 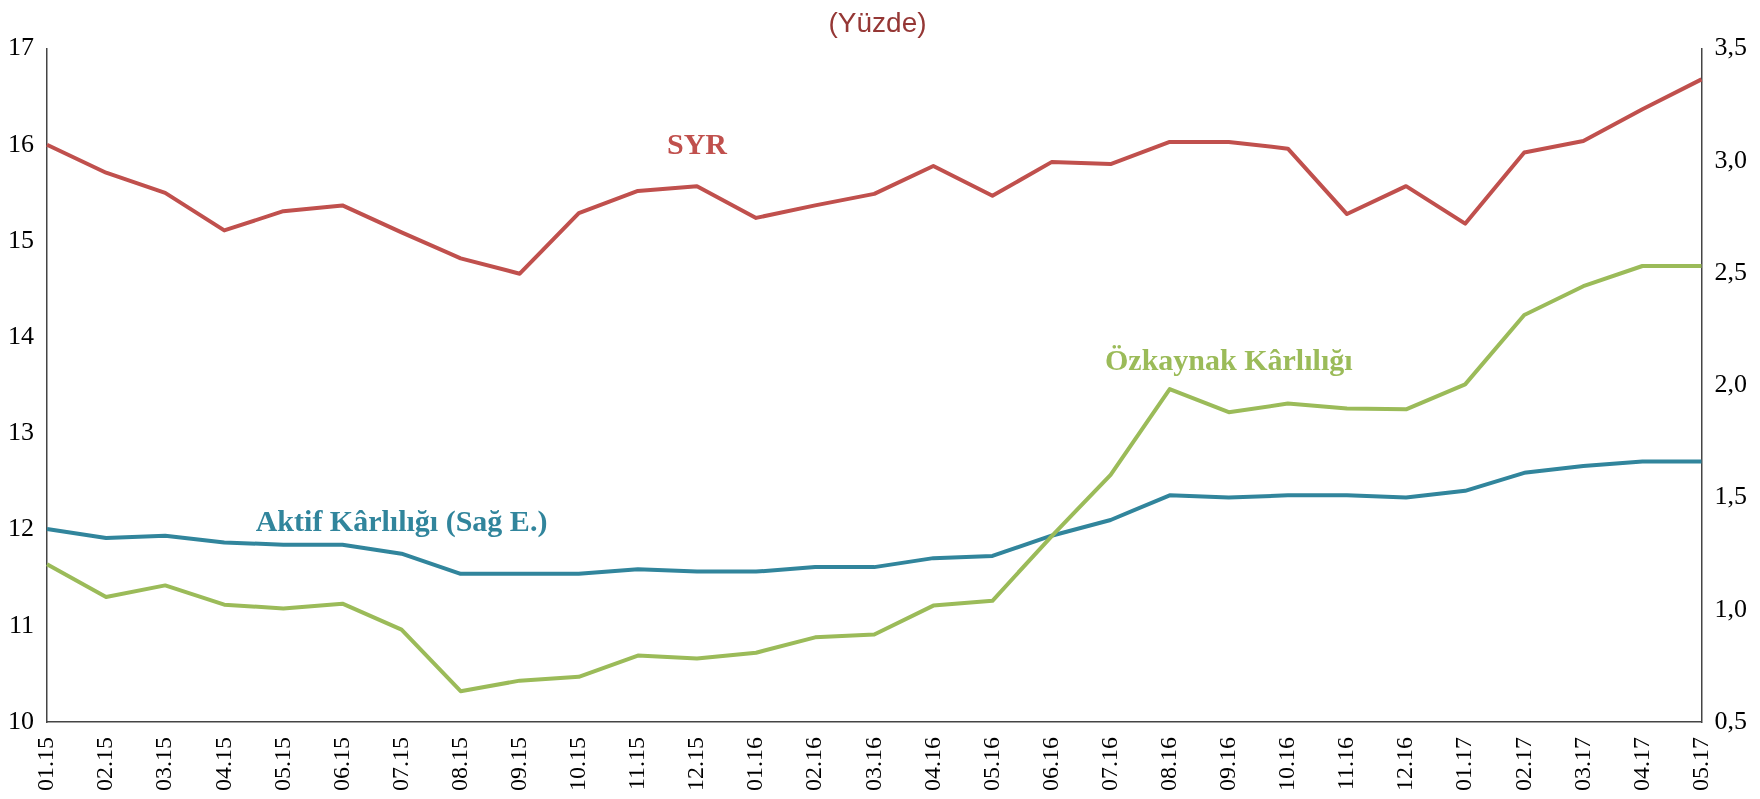 What do you see at coordinates (21, 720) in the screenshot?
I see `y-tick-label: 10` at bounding box center [21, 720].